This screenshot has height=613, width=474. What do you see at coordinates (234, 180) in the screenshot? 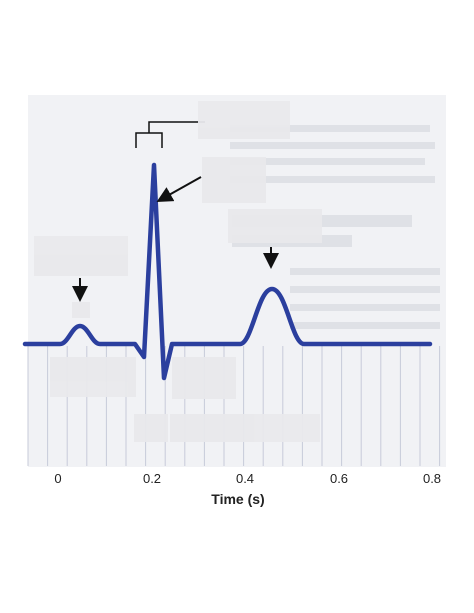
I see `label-box-r-wave` at bounding box center [234, 180].